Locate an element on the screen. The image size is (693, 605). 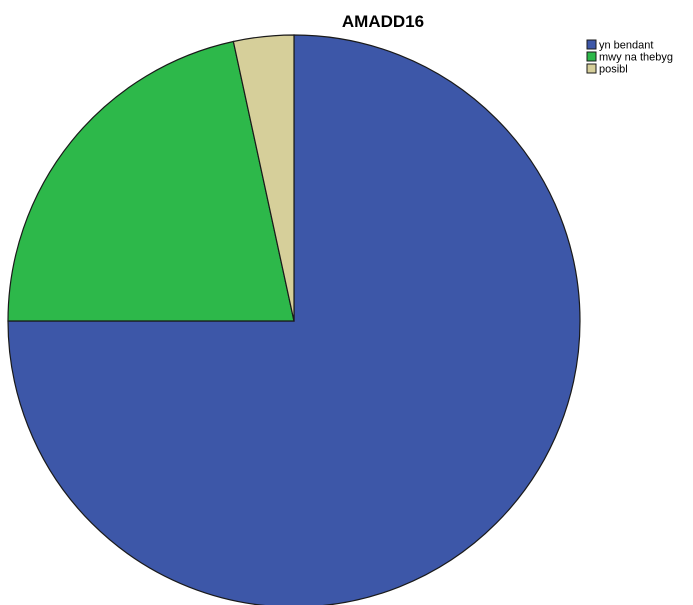
legend-item-yn-bendant: yn bendant is located at coordinates (619, 45).